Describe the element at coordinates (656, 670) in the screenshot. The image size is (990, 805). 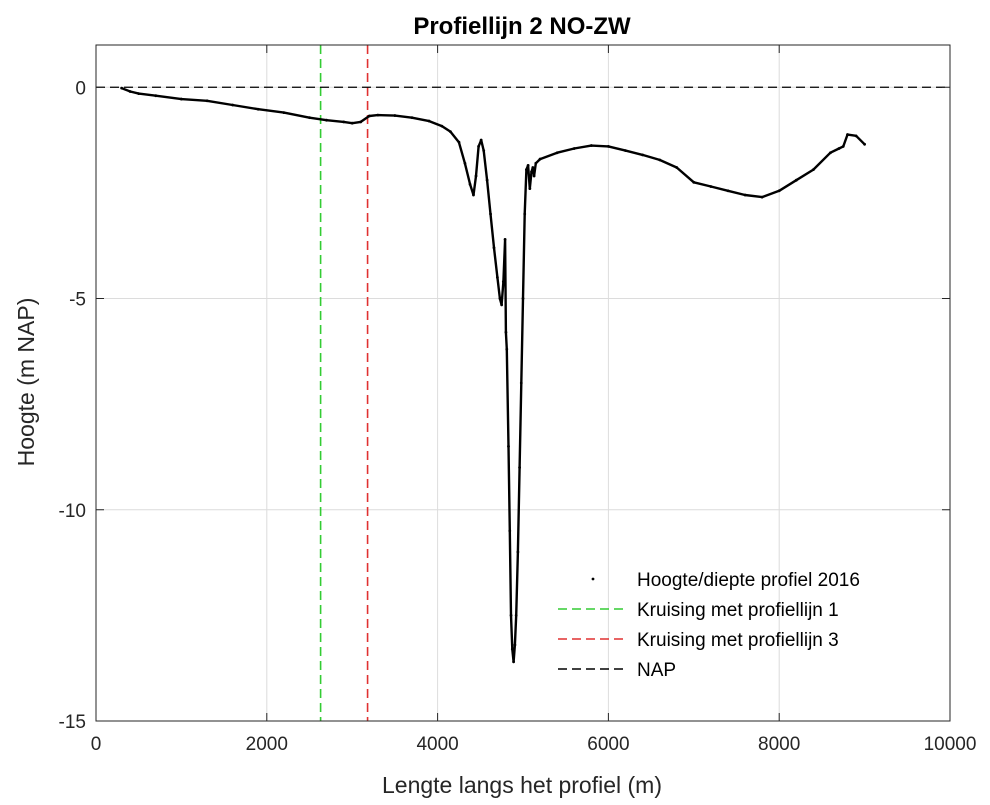
I see `legend-entry-label: NAP` at that location.